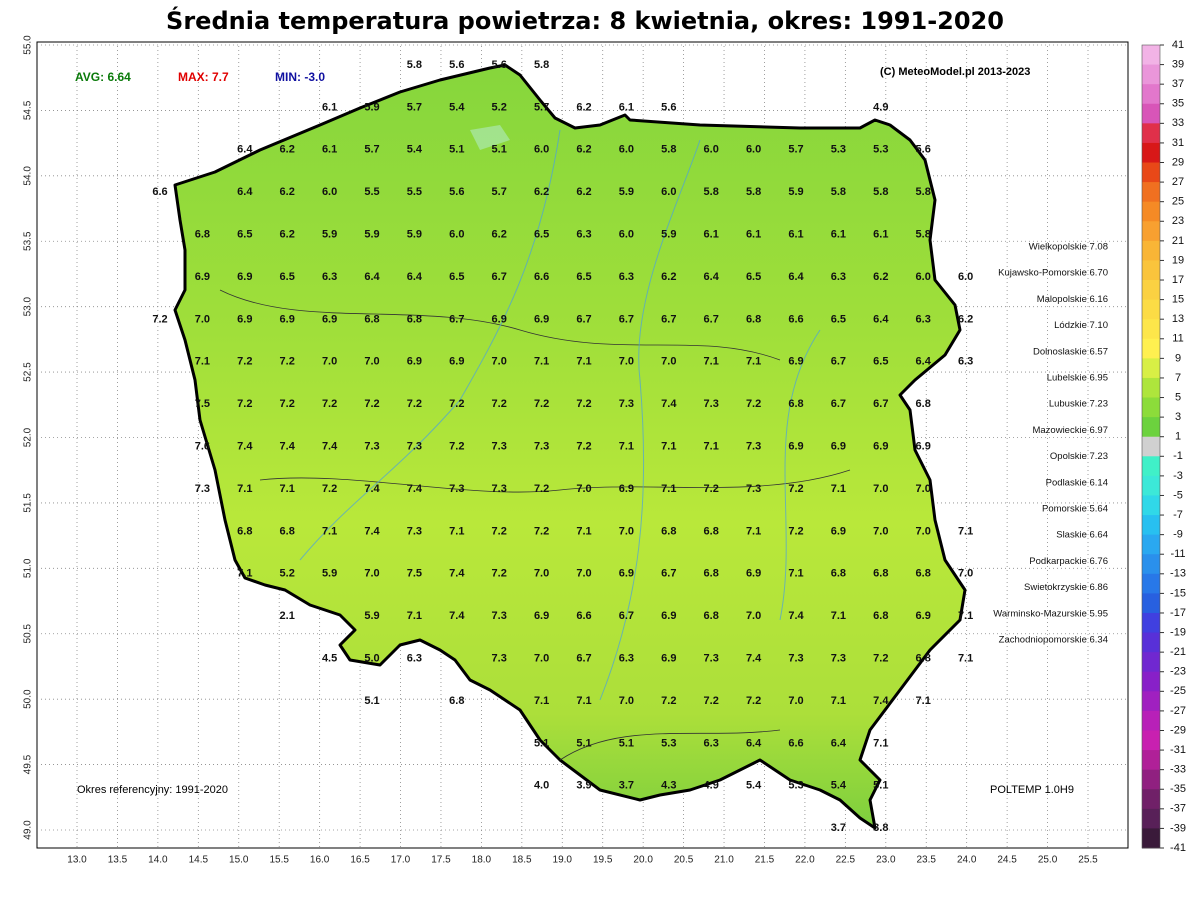  What do you see at coordinates (626, 786) in the screenshot?
I see `grid-value: 3.7` at bounding box center [626, 786].